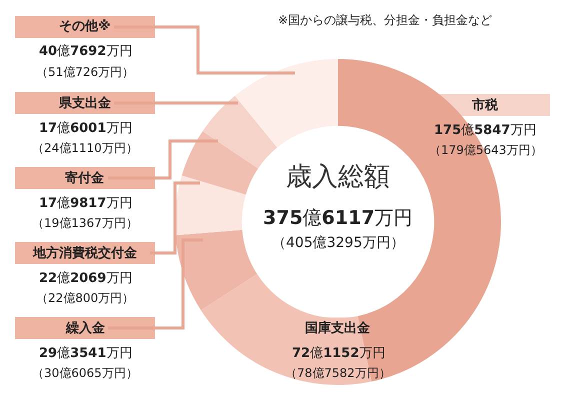  What do you see at coordinates (338, 218) in the screenshot?
I see `text: 375億6117万円` at bounding box center [338, 218].